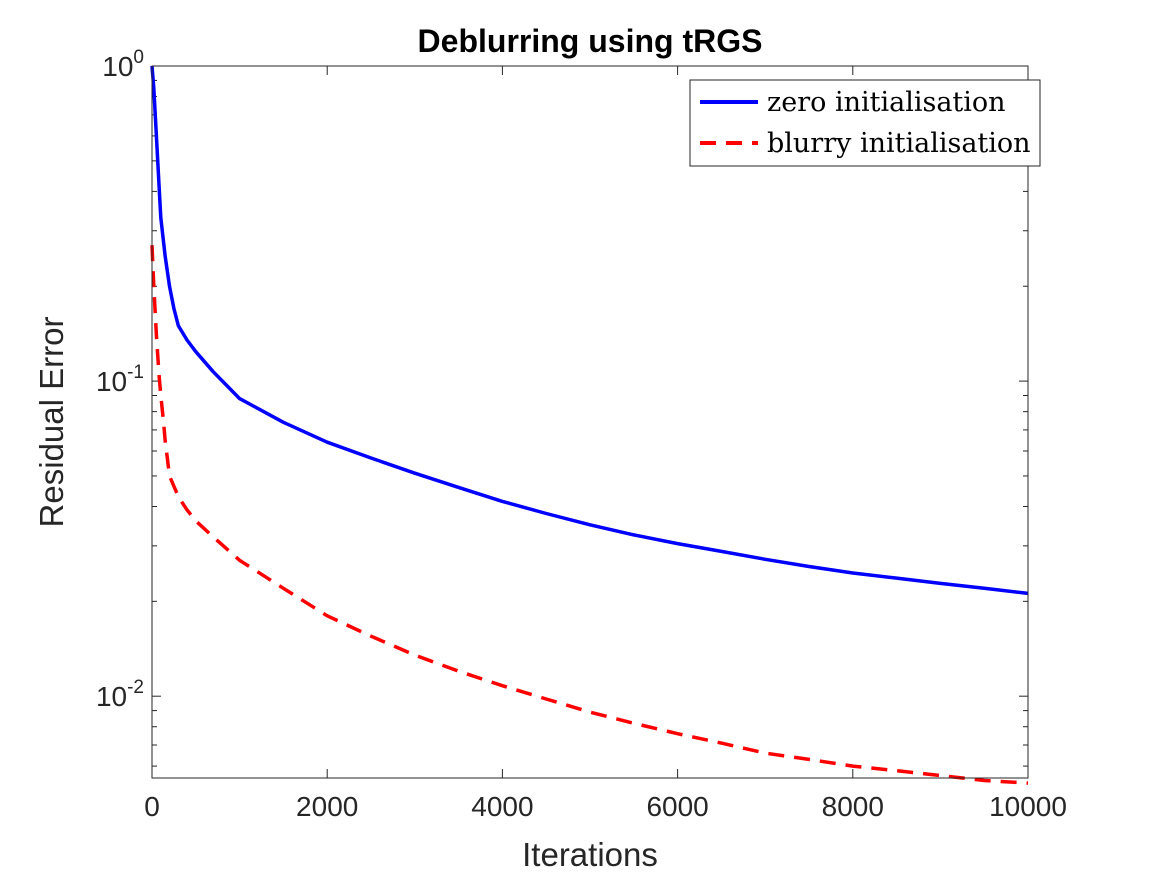  I want to click on y-tick-labels: 10⁰ 10⁻¹ 10⁻², so click(120, 379).